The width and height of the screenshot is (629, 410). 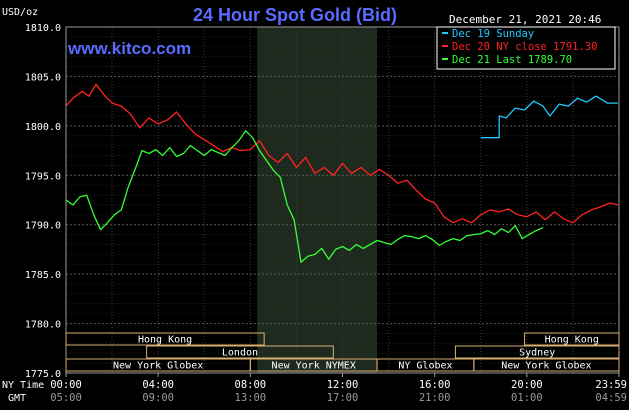 I want to click on x-tick-label-gmt: 01:00, so click(x=527, y=398).